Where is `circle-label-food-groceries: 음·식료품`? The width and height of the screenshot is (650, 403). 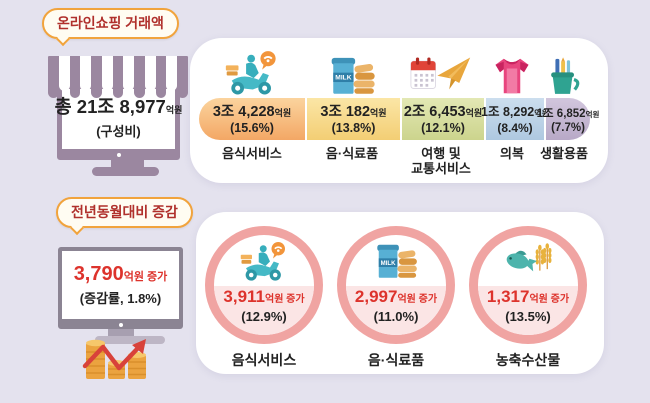
circle-label-food-groceries: 음·식료품 is located at coordinates (396, 360).